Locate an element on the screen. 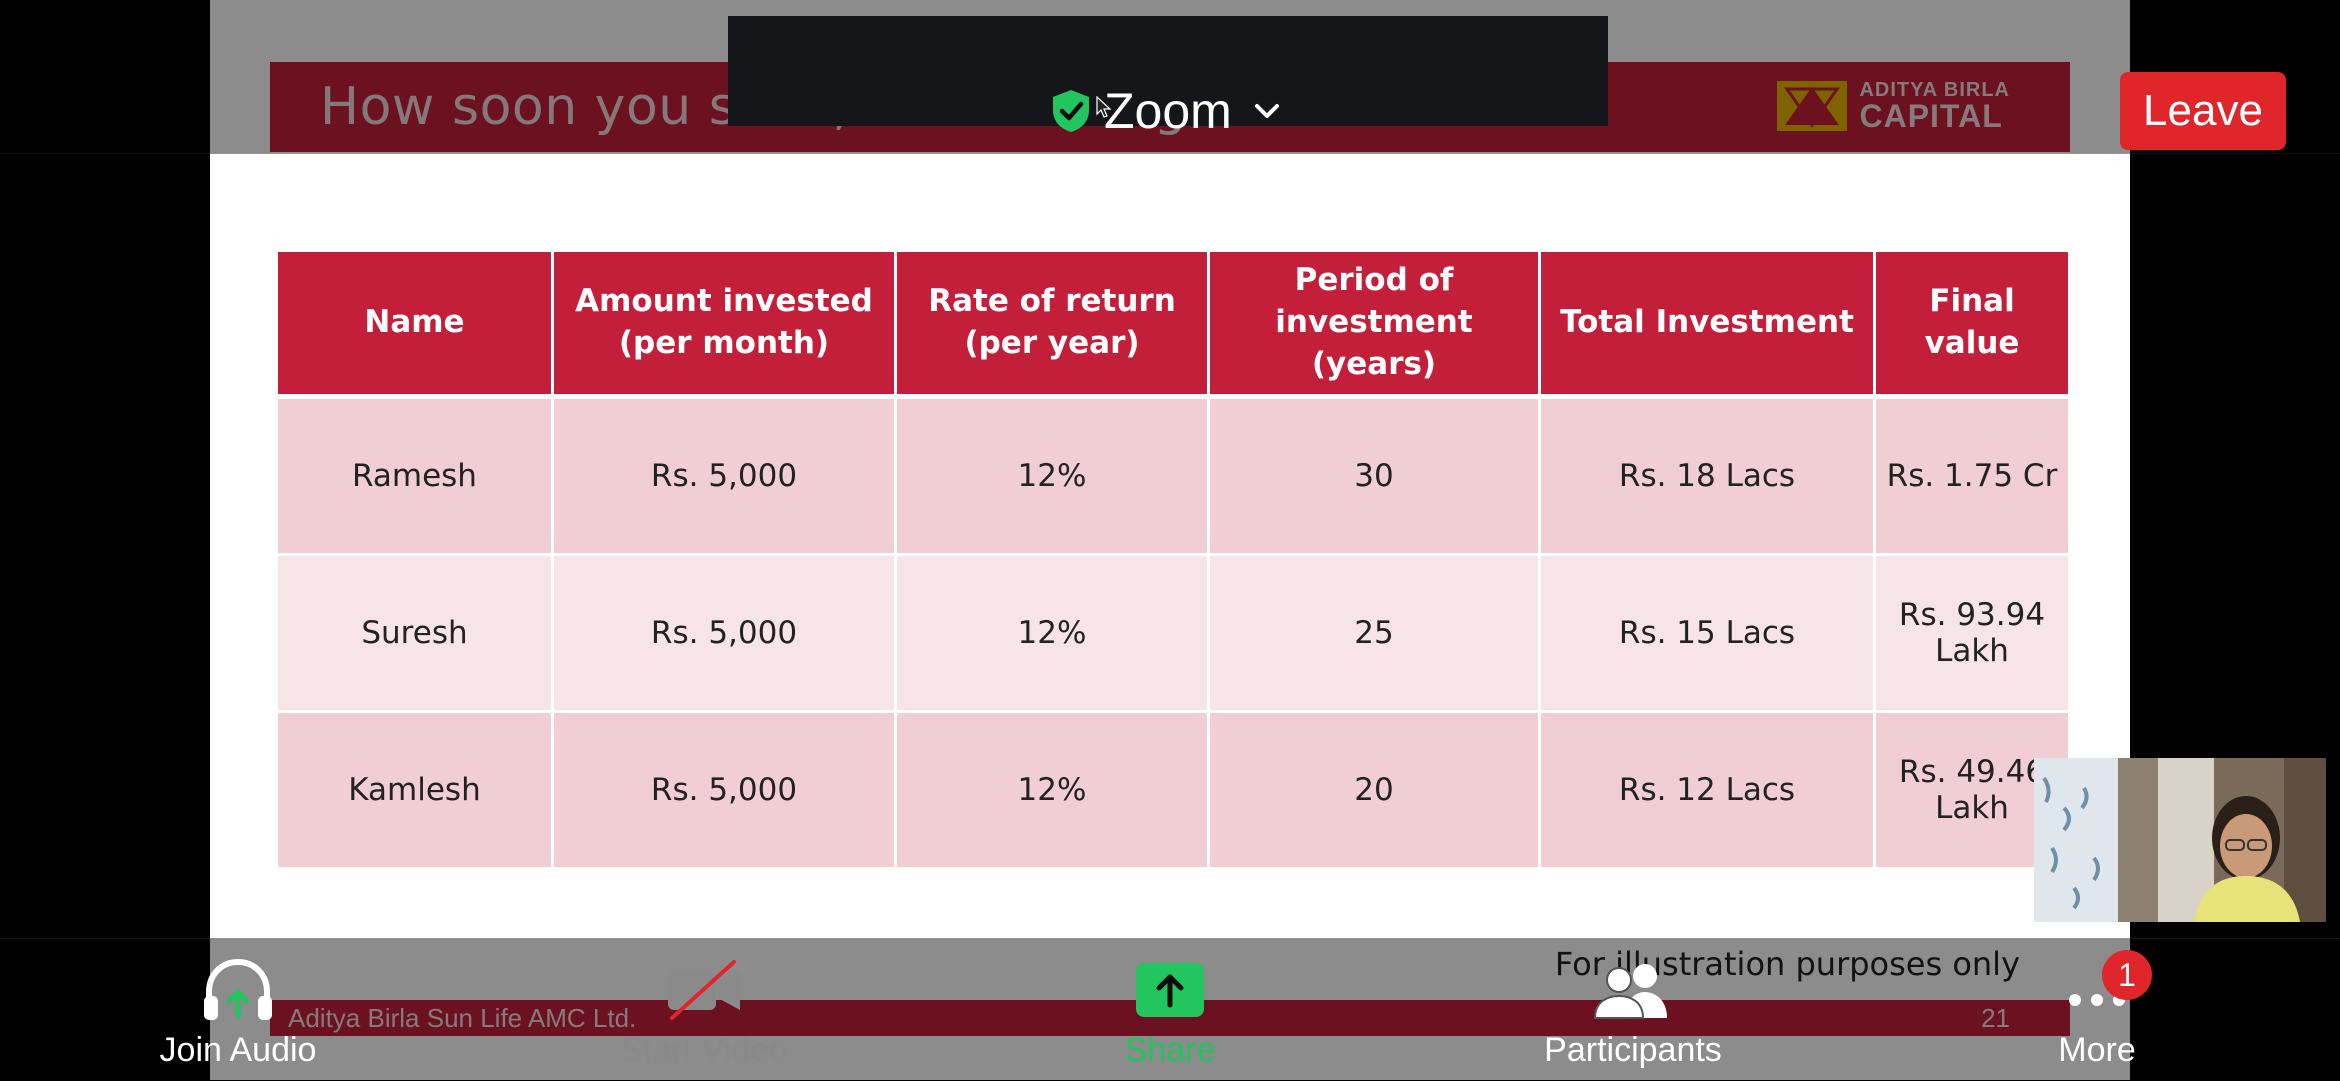 The width and height of the screenshot is (2340, 1081). cell-period: 25 is located at coordinates (1374, 633).